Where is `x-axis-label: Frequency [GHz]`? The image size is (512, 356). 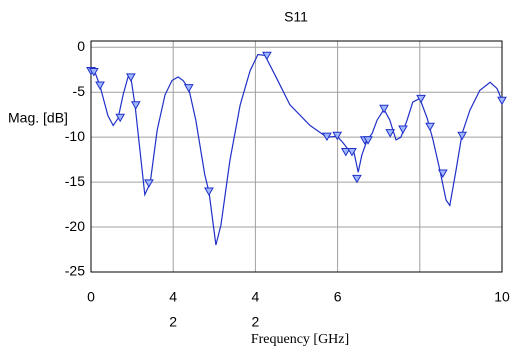
x-axis-label: Frequency [GHz] is located at coordinates (300, 339).